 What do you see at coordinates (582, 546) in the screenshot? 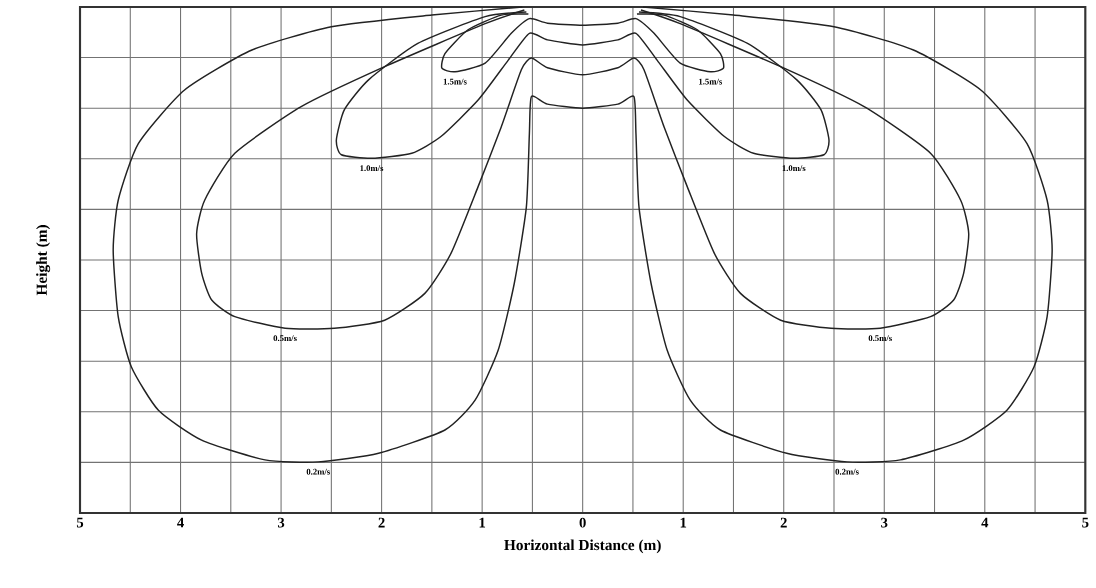
I see `x-axis-title: Horizontal Distance (m)` at bounding box center [582, 546].